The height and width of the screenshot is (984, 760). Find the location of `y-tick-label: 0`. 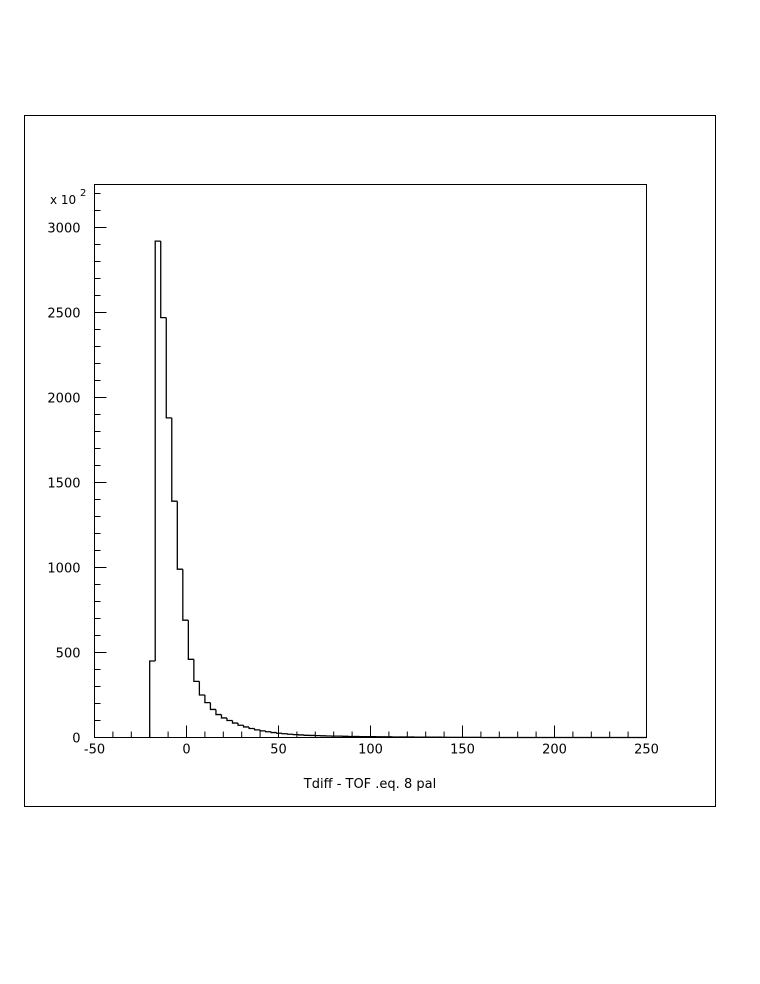

y-tick-label: 0 is located at coordinates (76, 739).